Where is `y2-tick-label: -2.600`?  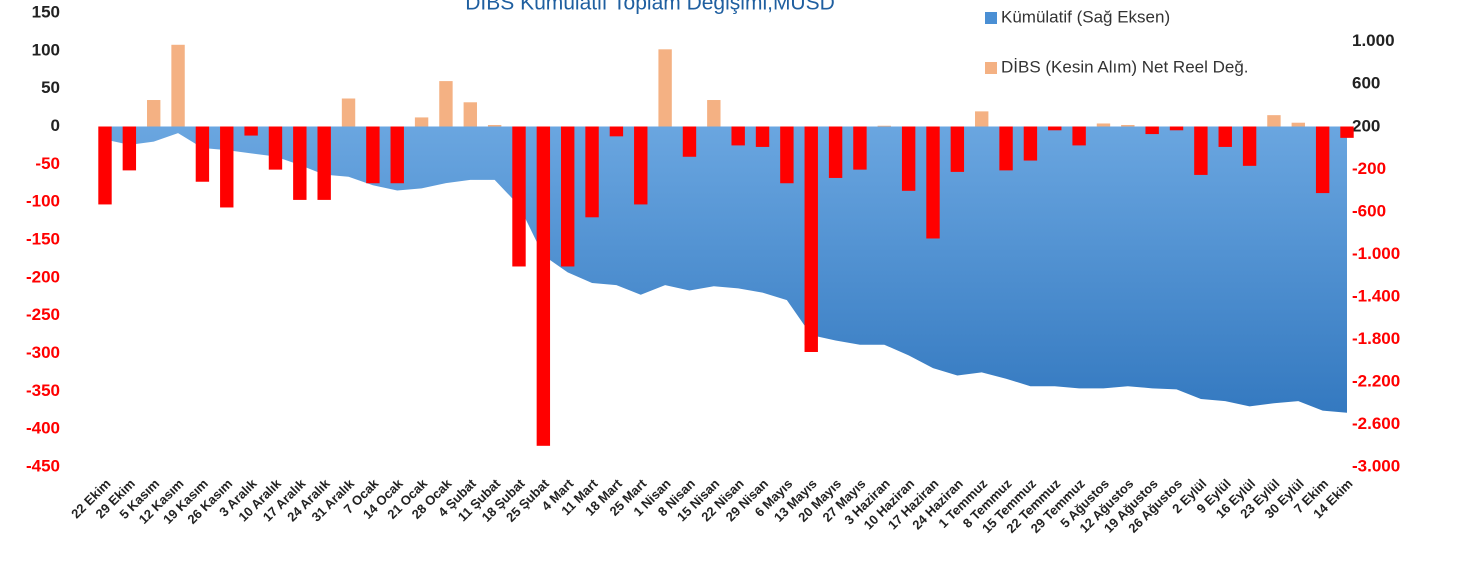
y2-tick-label: -2.600 is located at coordinates (1376, 423).